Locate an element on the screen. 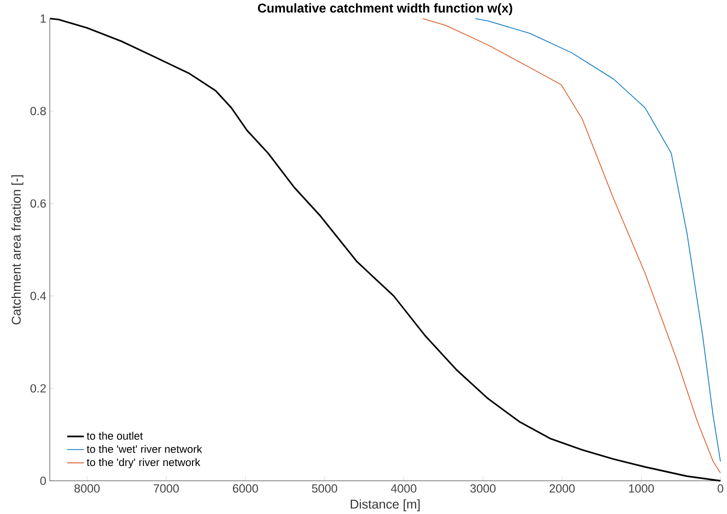  y-tick-label: 1 is located at coordinates (43, 18).